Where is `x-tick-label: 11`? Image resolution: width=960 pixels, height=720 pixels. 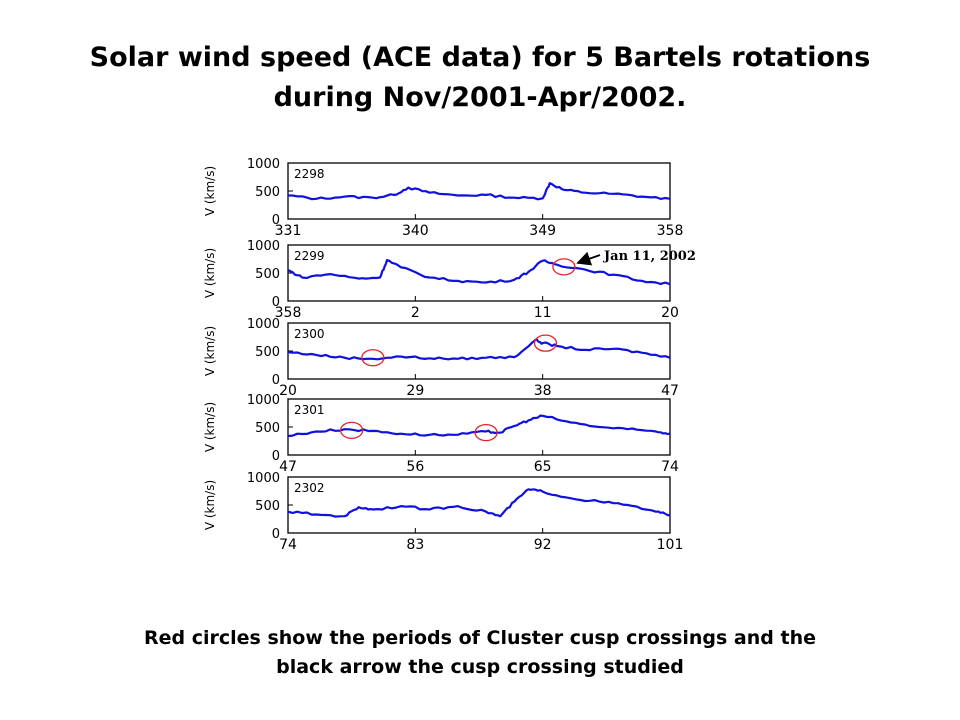 x-tick-label: 11 is located at coordinates (543, 313).